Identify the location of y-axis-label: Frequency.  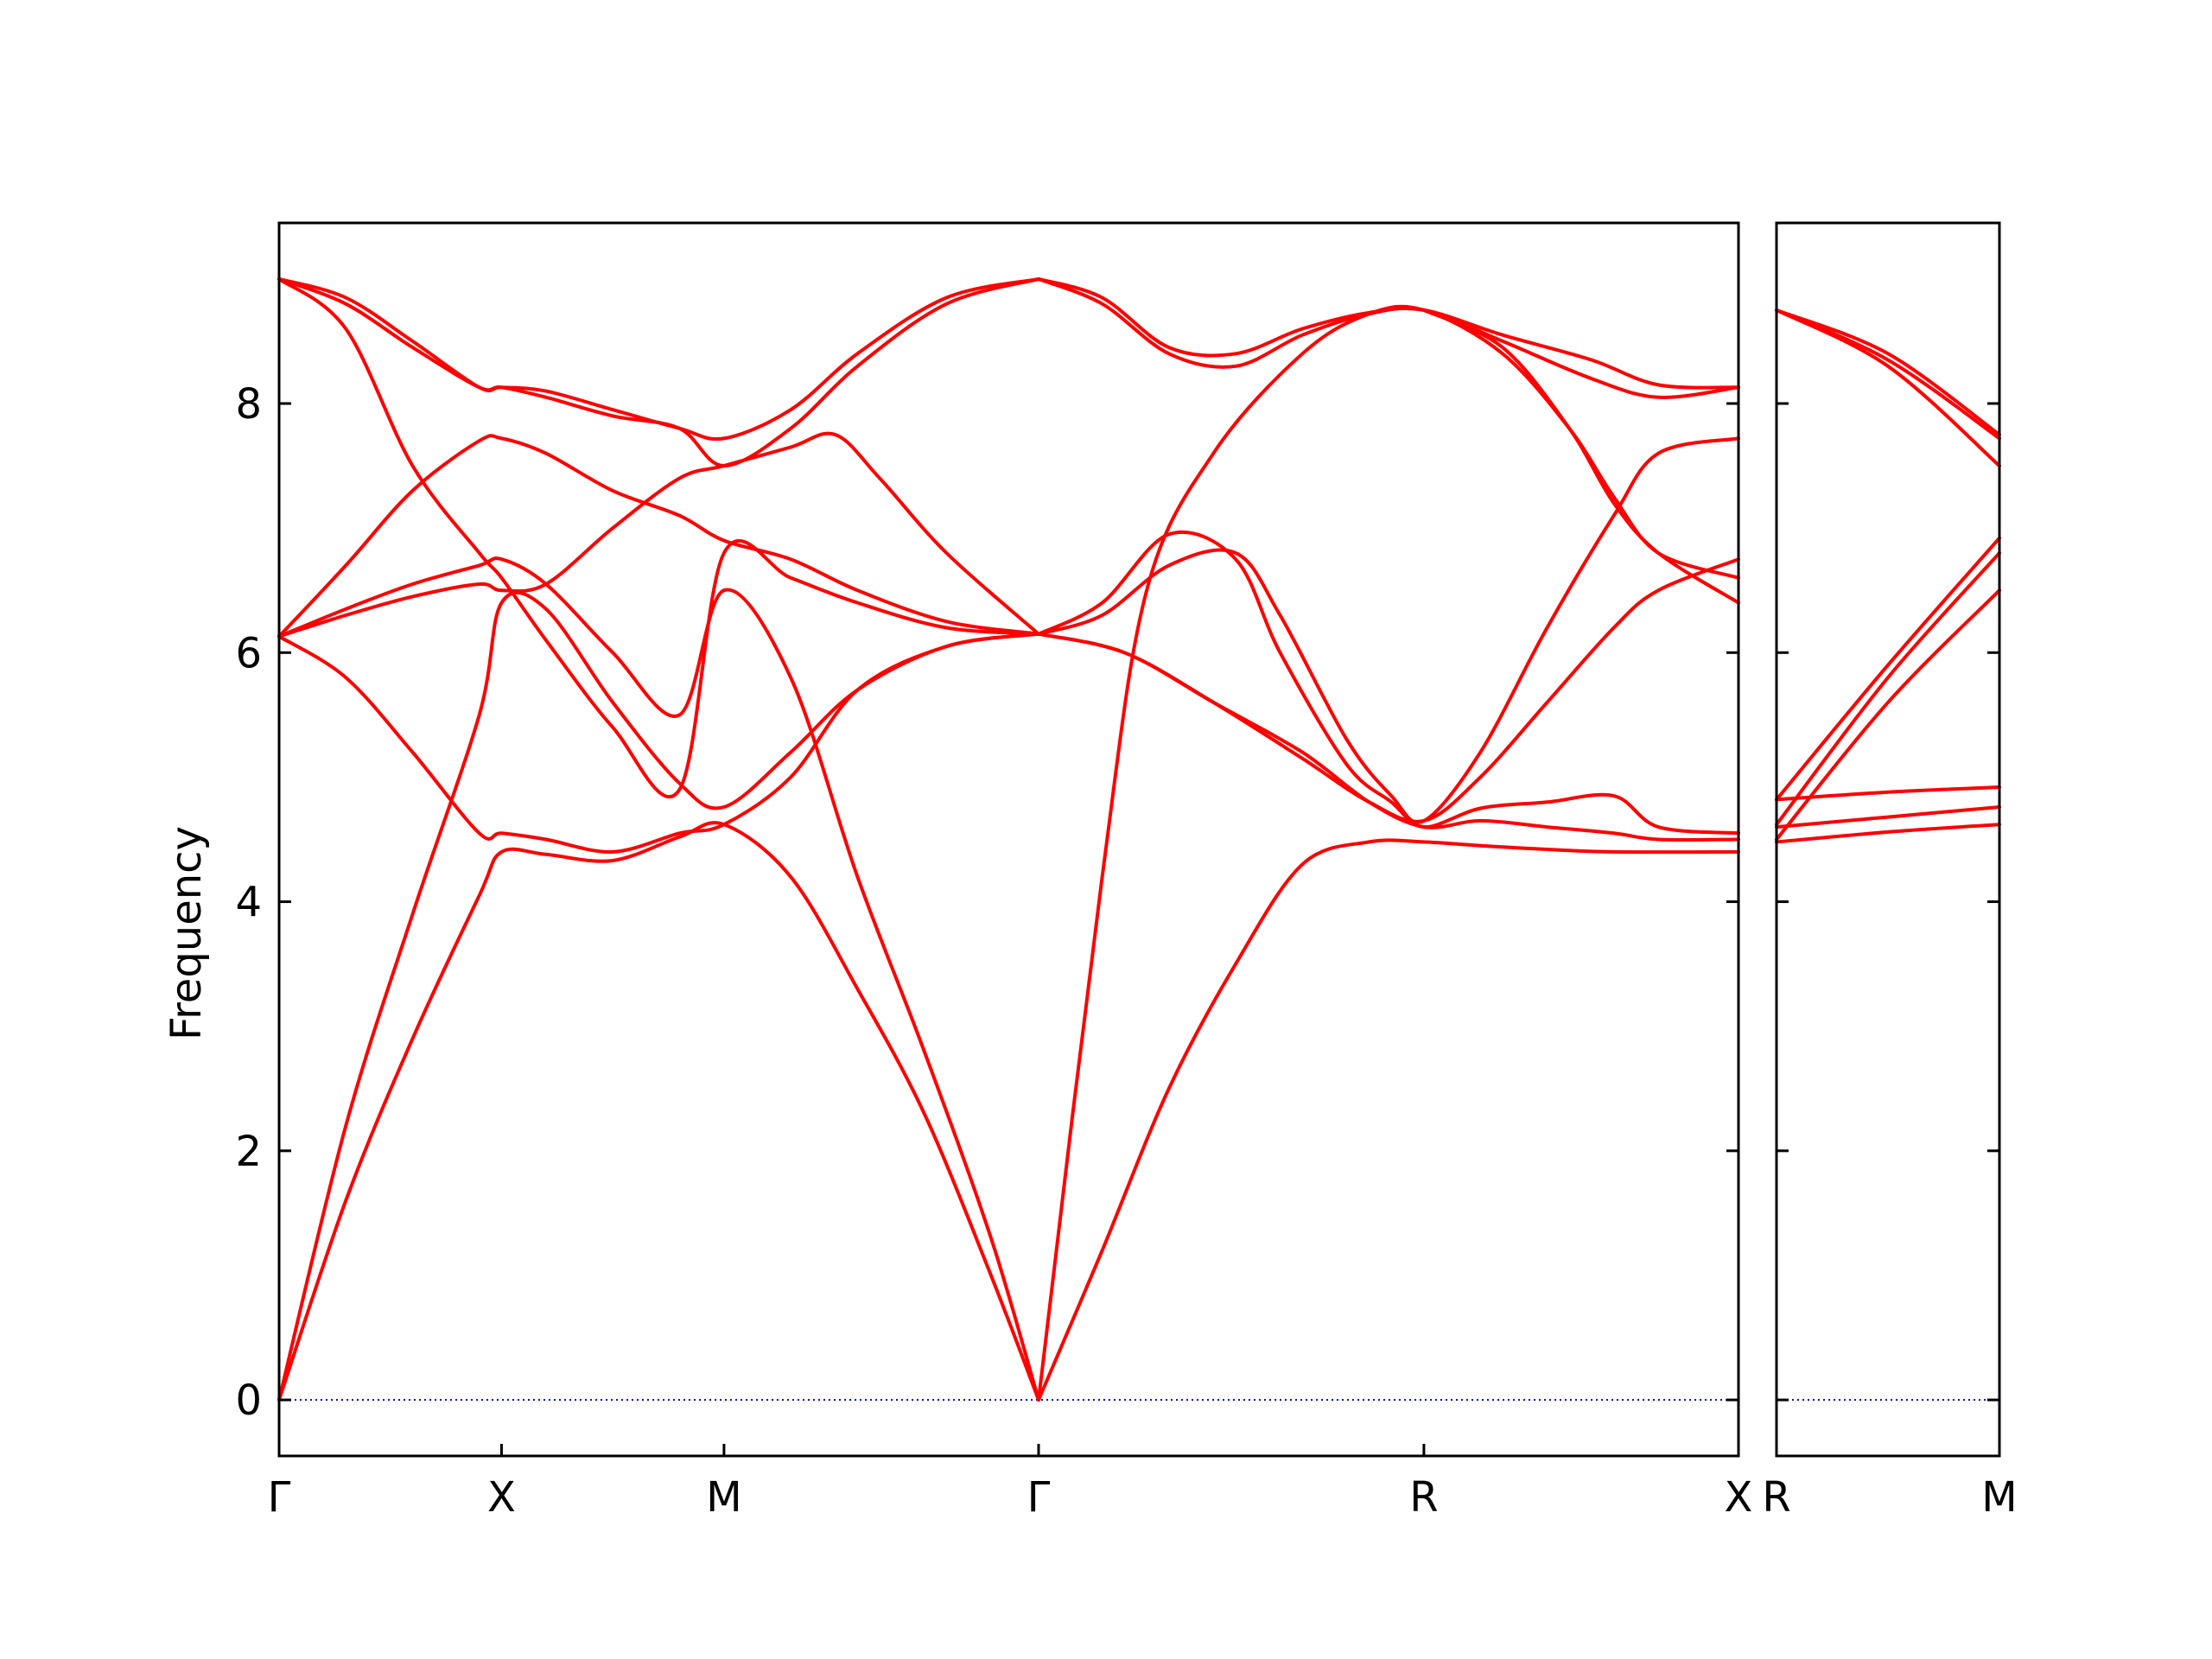
(186, 933).